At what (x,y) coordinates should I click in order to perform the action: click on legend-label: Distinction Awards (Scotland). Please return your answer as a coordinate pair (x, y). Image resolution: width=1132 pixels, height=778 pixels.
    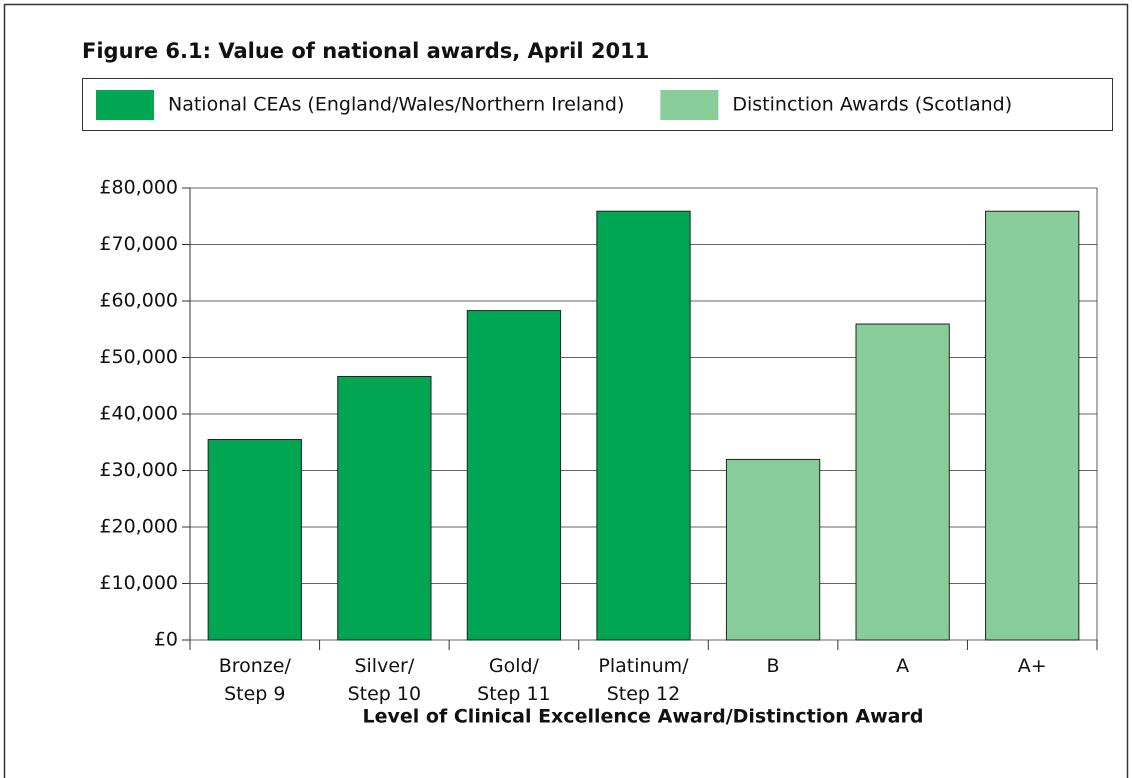
    Looking at the image, I should click on (872, 105).